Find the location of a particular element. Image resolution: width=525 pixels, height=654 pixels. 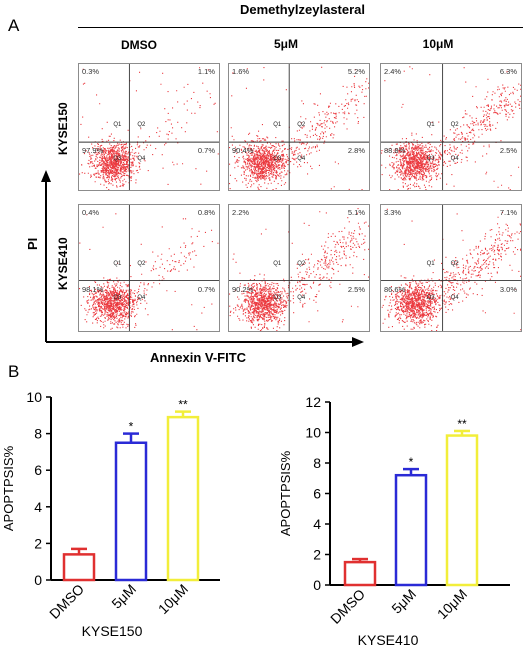

y-tick-label: 10 is located at coordinates (313, 433).